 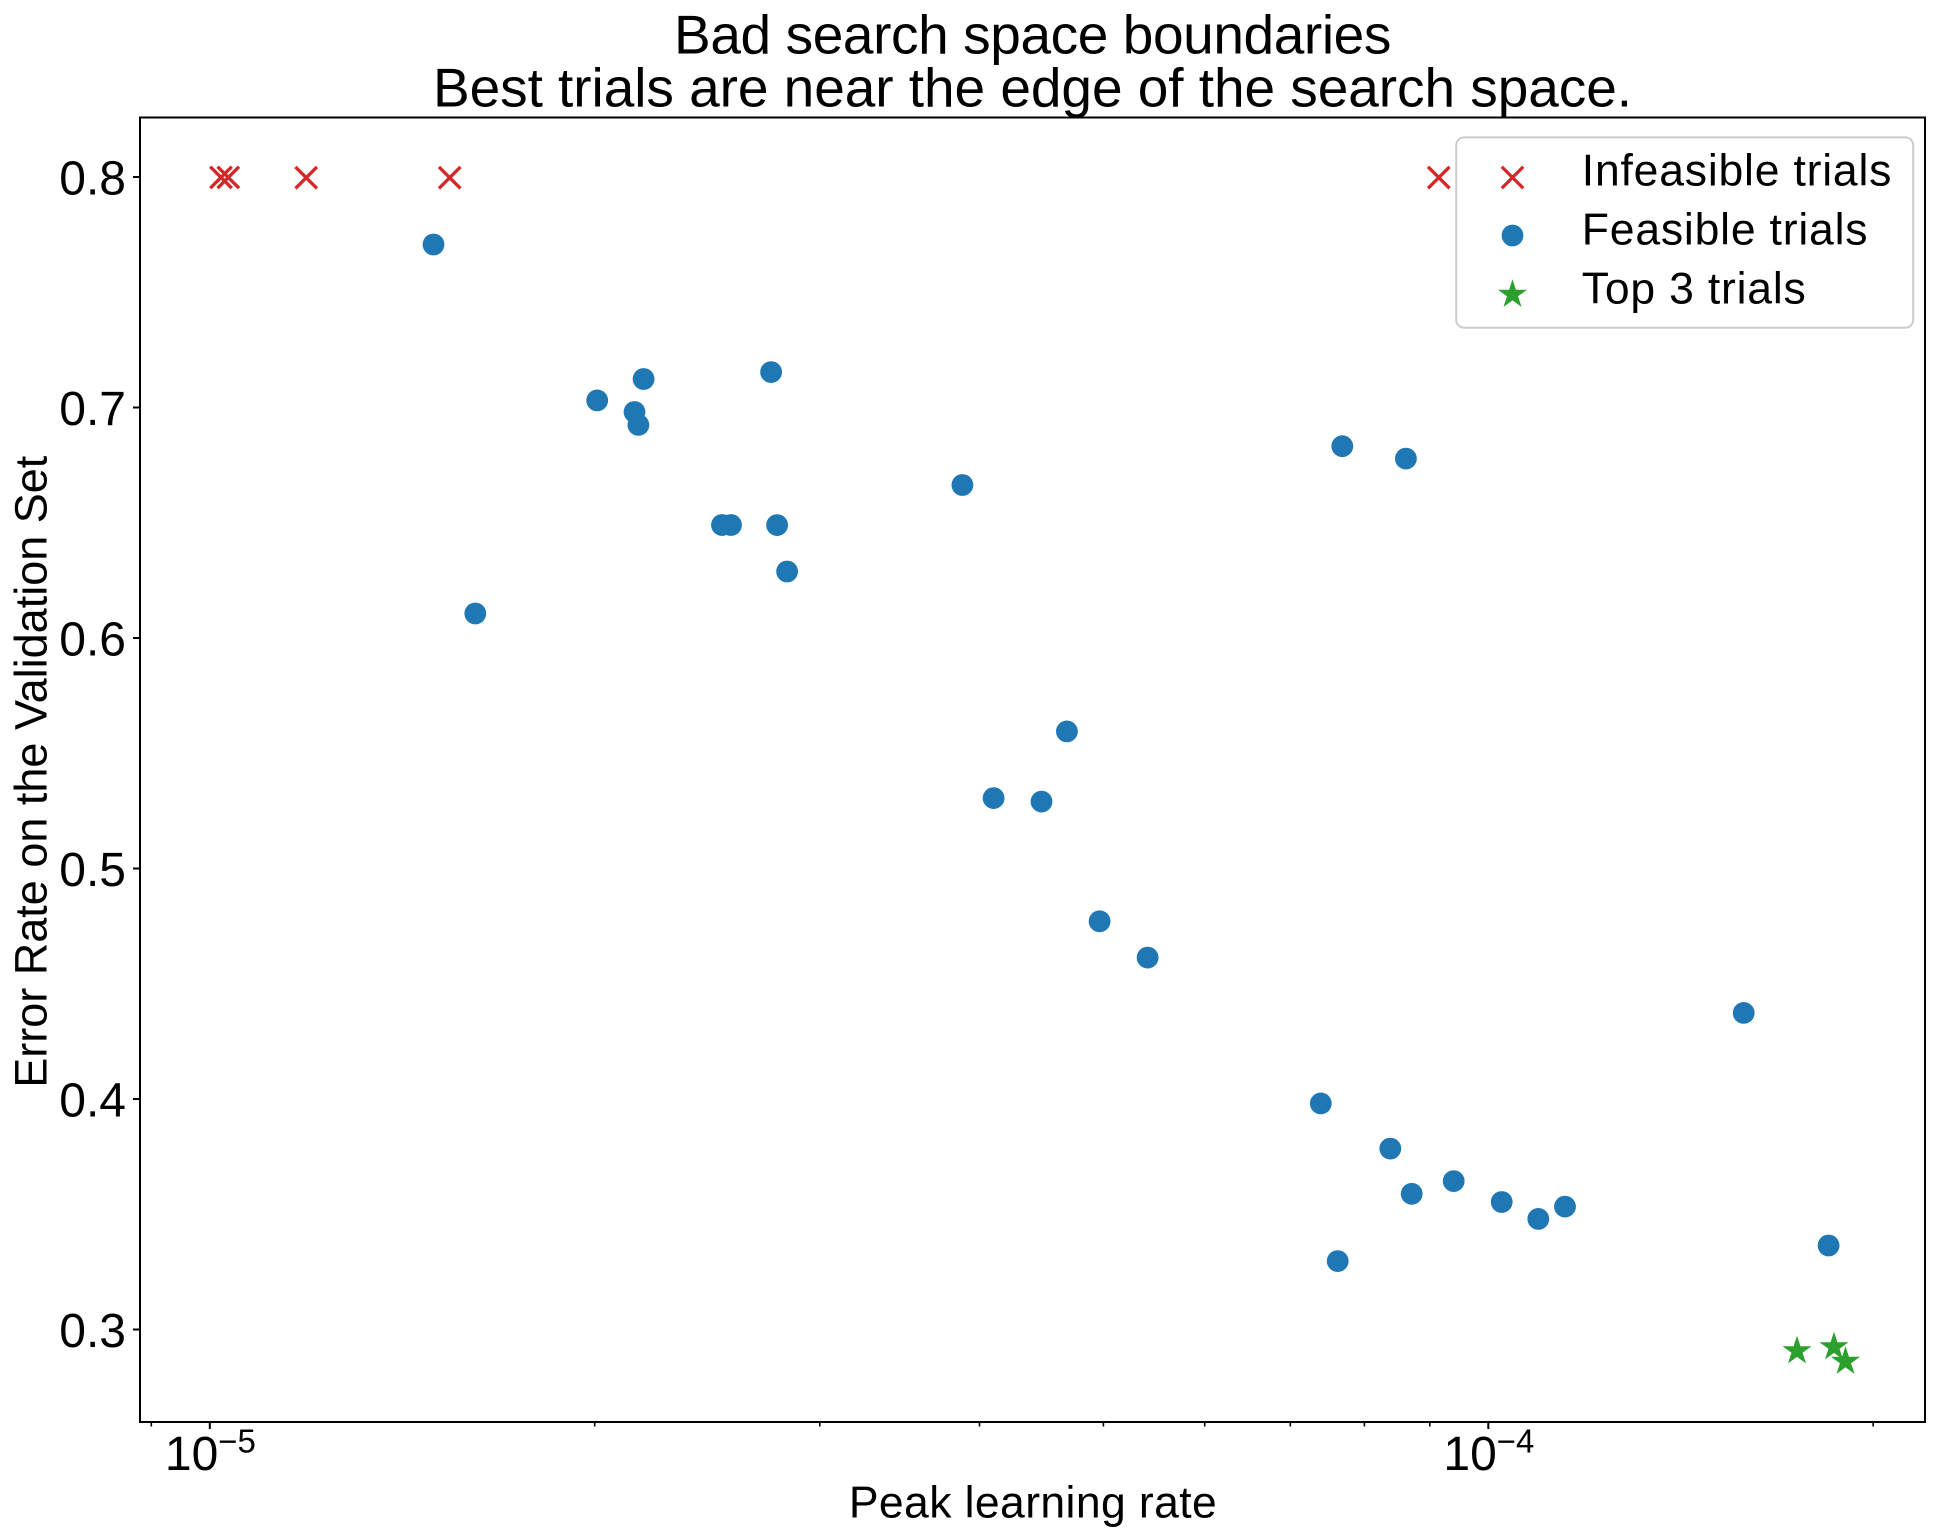 What do you see at coordinates (92, 178) in the screenshot?
I see `svg-text: 0.8` at bounding box center [92, 178].